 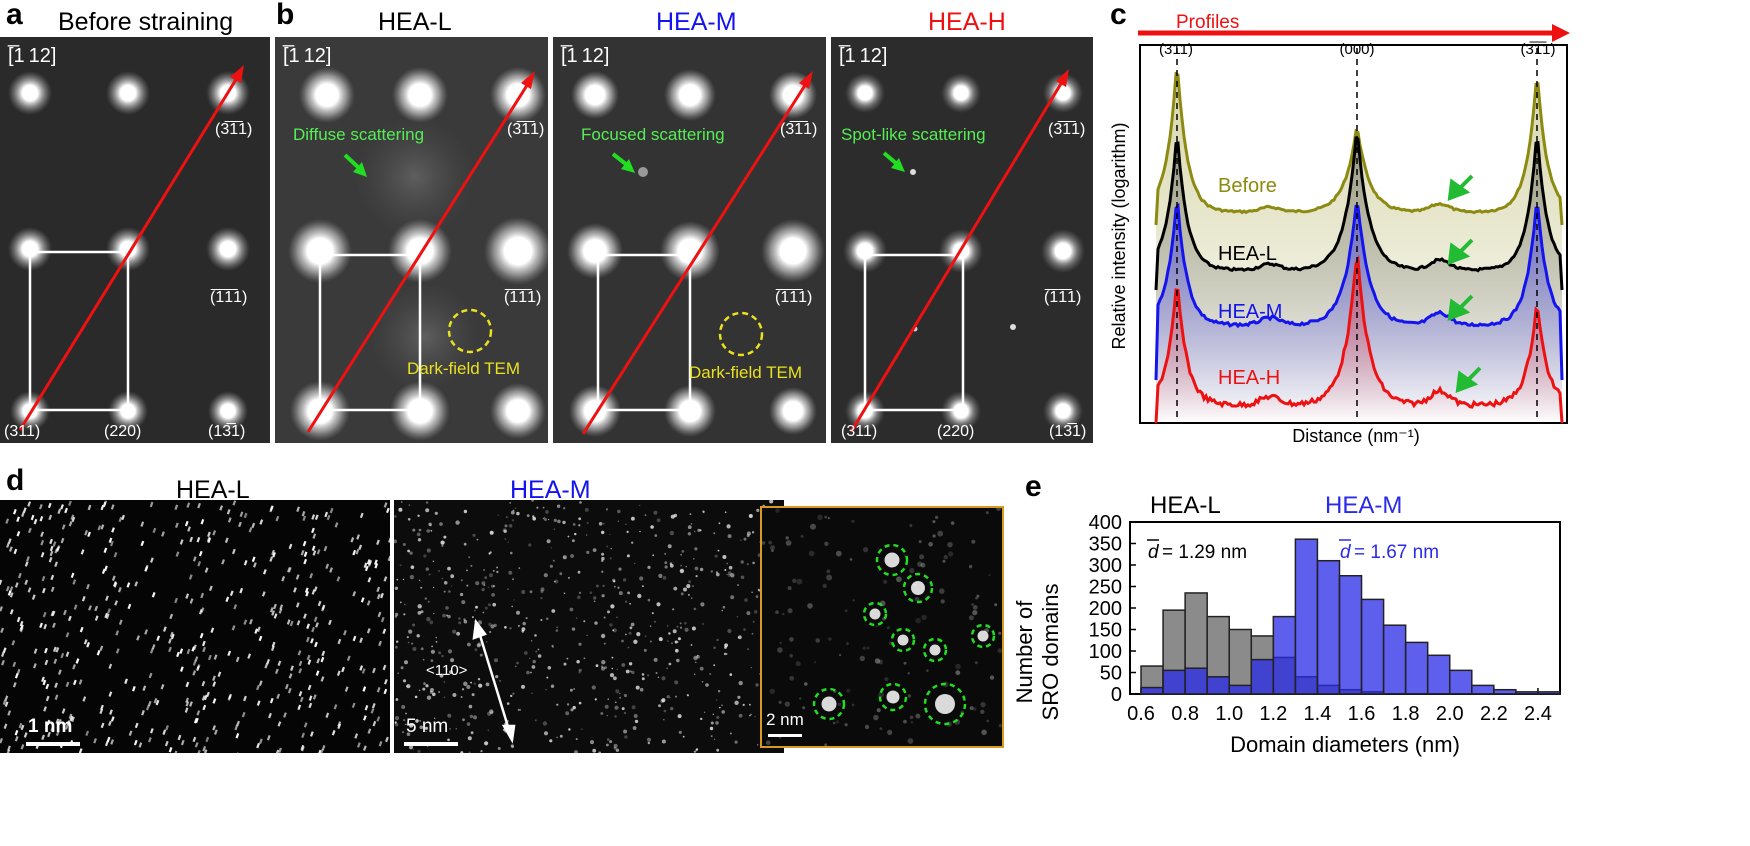 I want to click on scale-bar-2nm: 2 nm, so click(x=785, y=719).